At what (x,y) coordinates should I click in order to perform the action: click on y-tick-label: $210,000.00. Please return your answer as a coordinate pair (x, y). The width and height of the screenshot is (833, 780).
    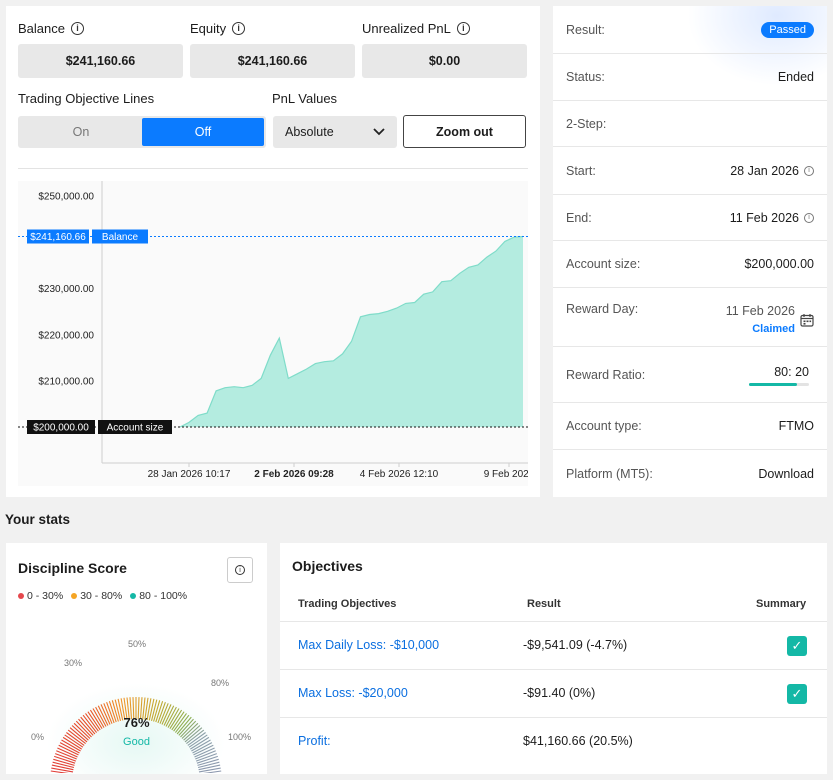
    Looking at the image, I should click on (66, 382).